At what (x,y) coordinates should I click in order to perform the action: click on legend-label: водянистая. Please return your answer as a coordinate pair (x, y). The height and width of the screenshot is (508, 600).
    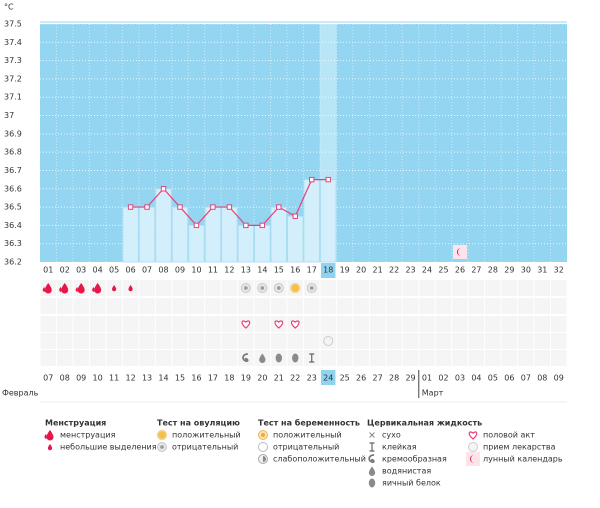
    Looking at the image, I should click on (406, 471).